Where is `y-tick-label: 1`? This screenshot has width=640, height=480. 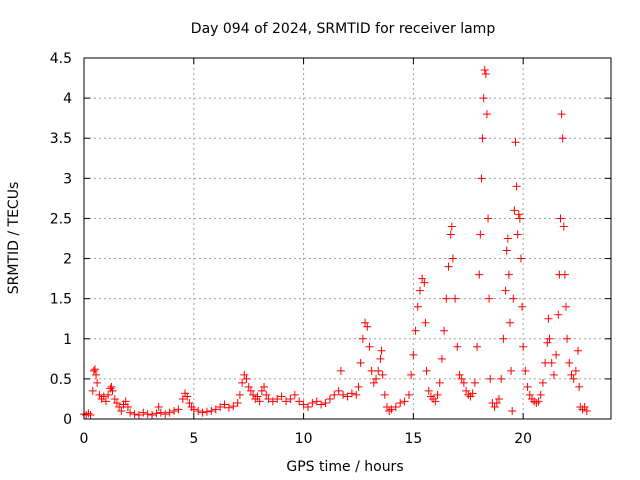
y-tick-label: 1 is located at coordinates (67, 340).